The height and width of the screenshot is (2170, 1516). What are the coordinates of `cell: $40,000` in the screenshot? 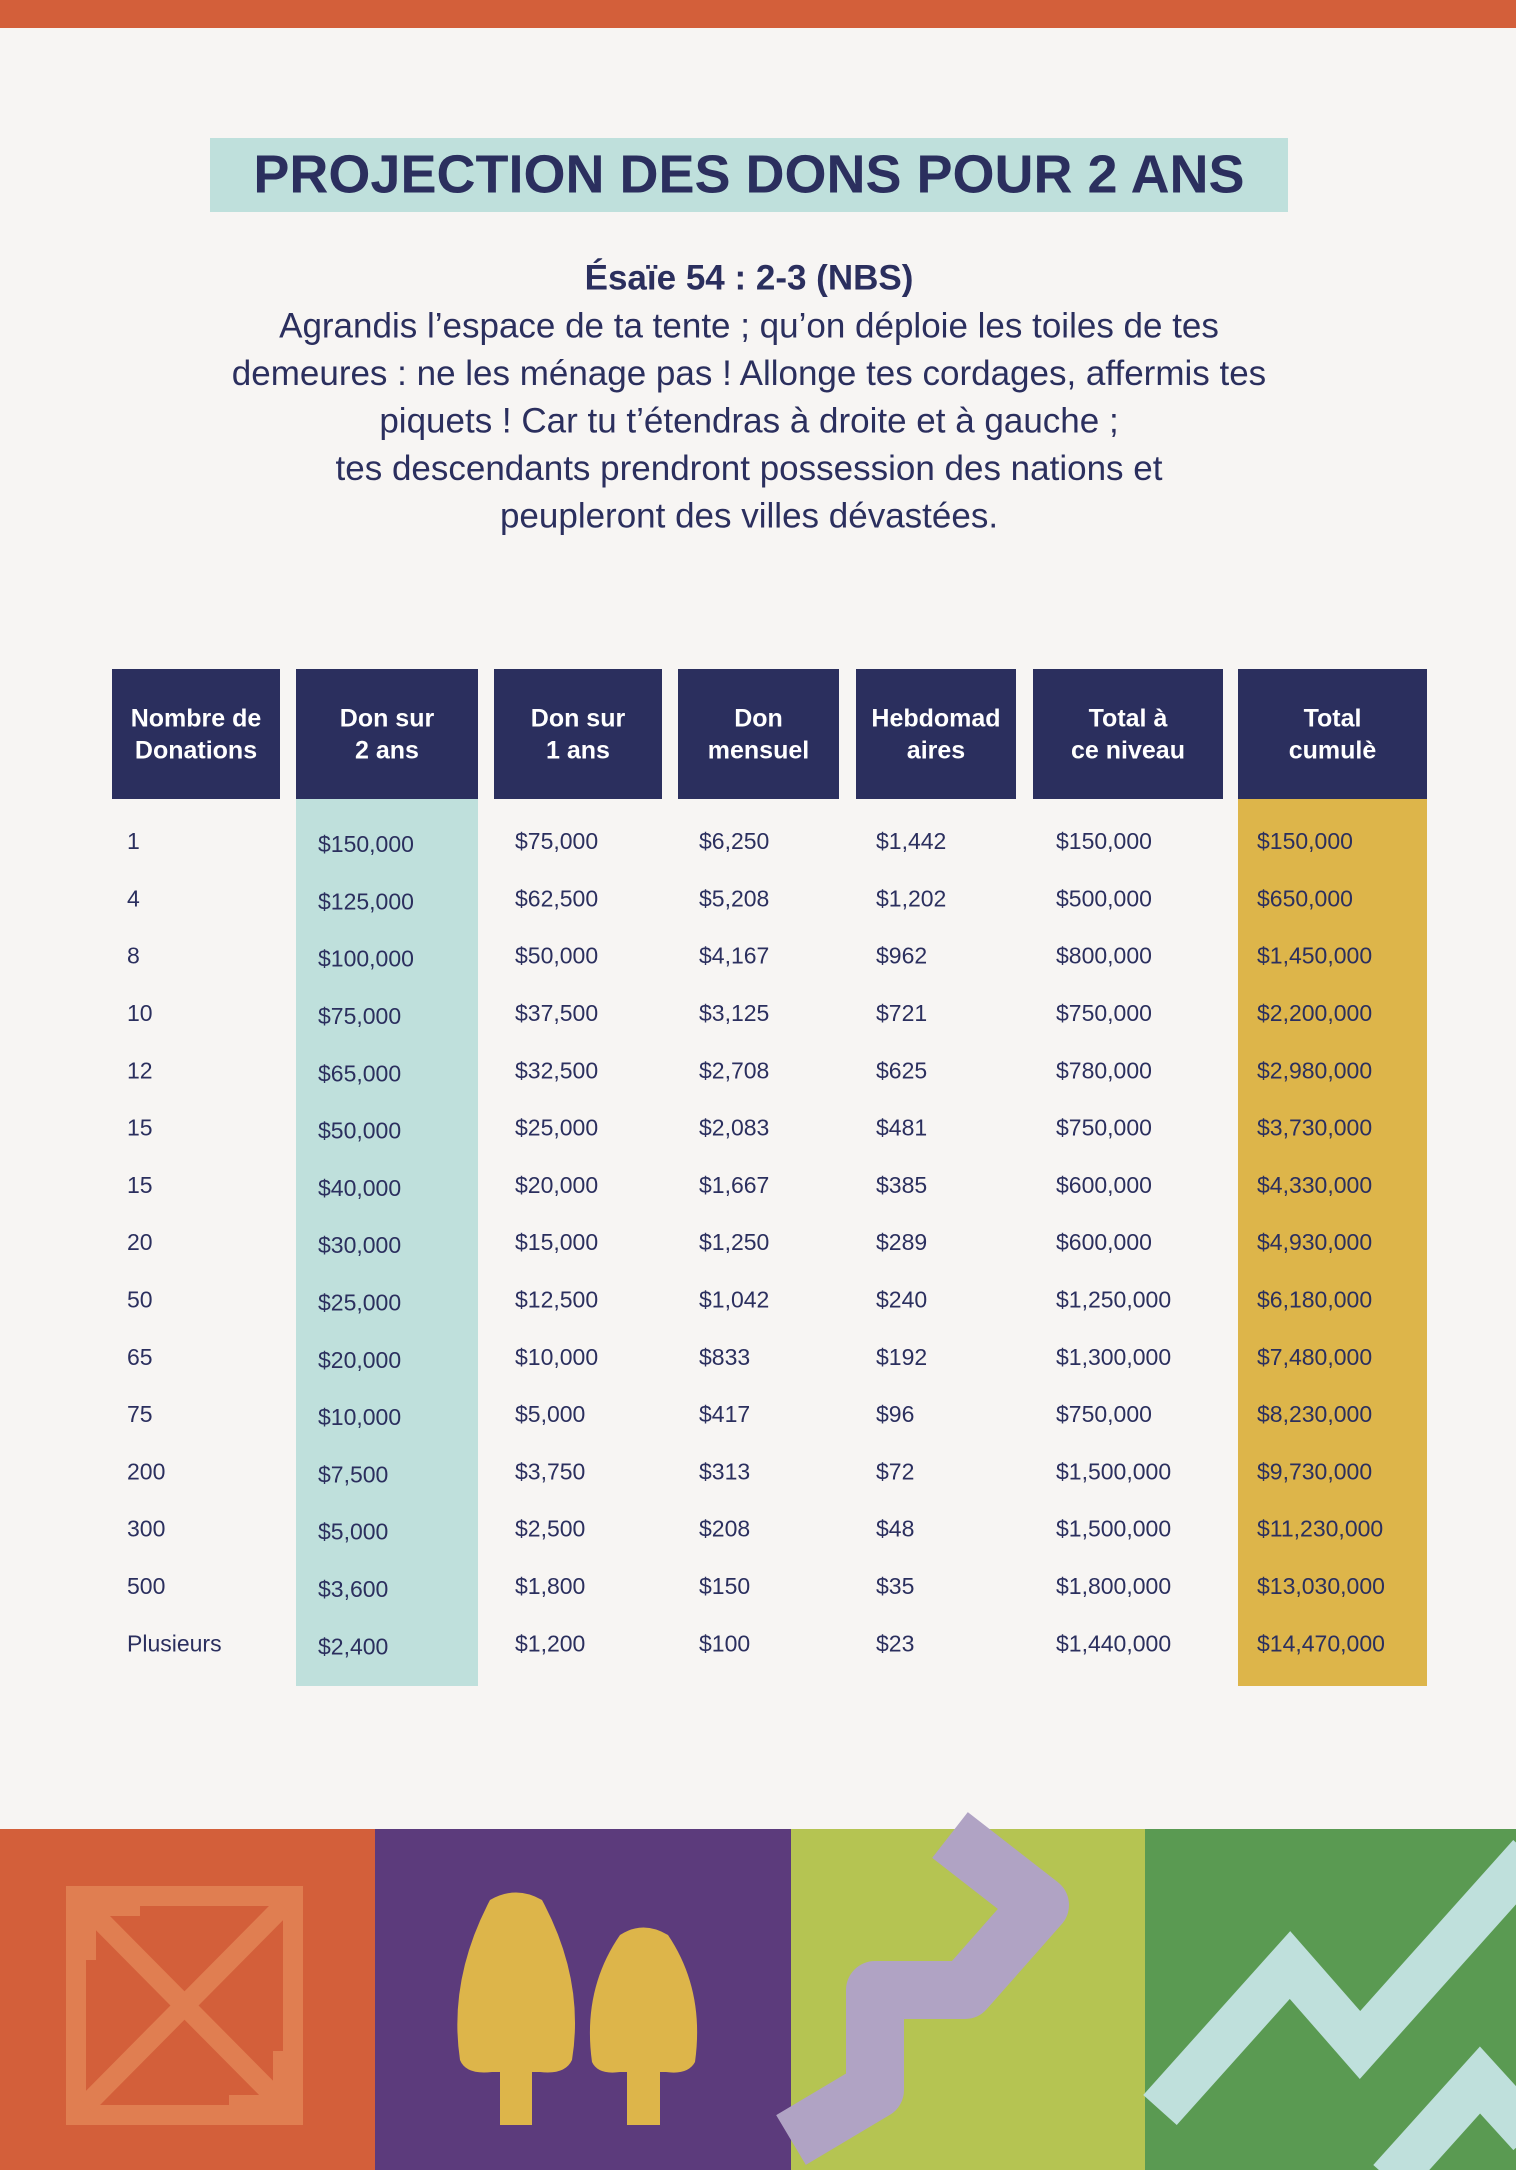 It's located at (359, 1188).